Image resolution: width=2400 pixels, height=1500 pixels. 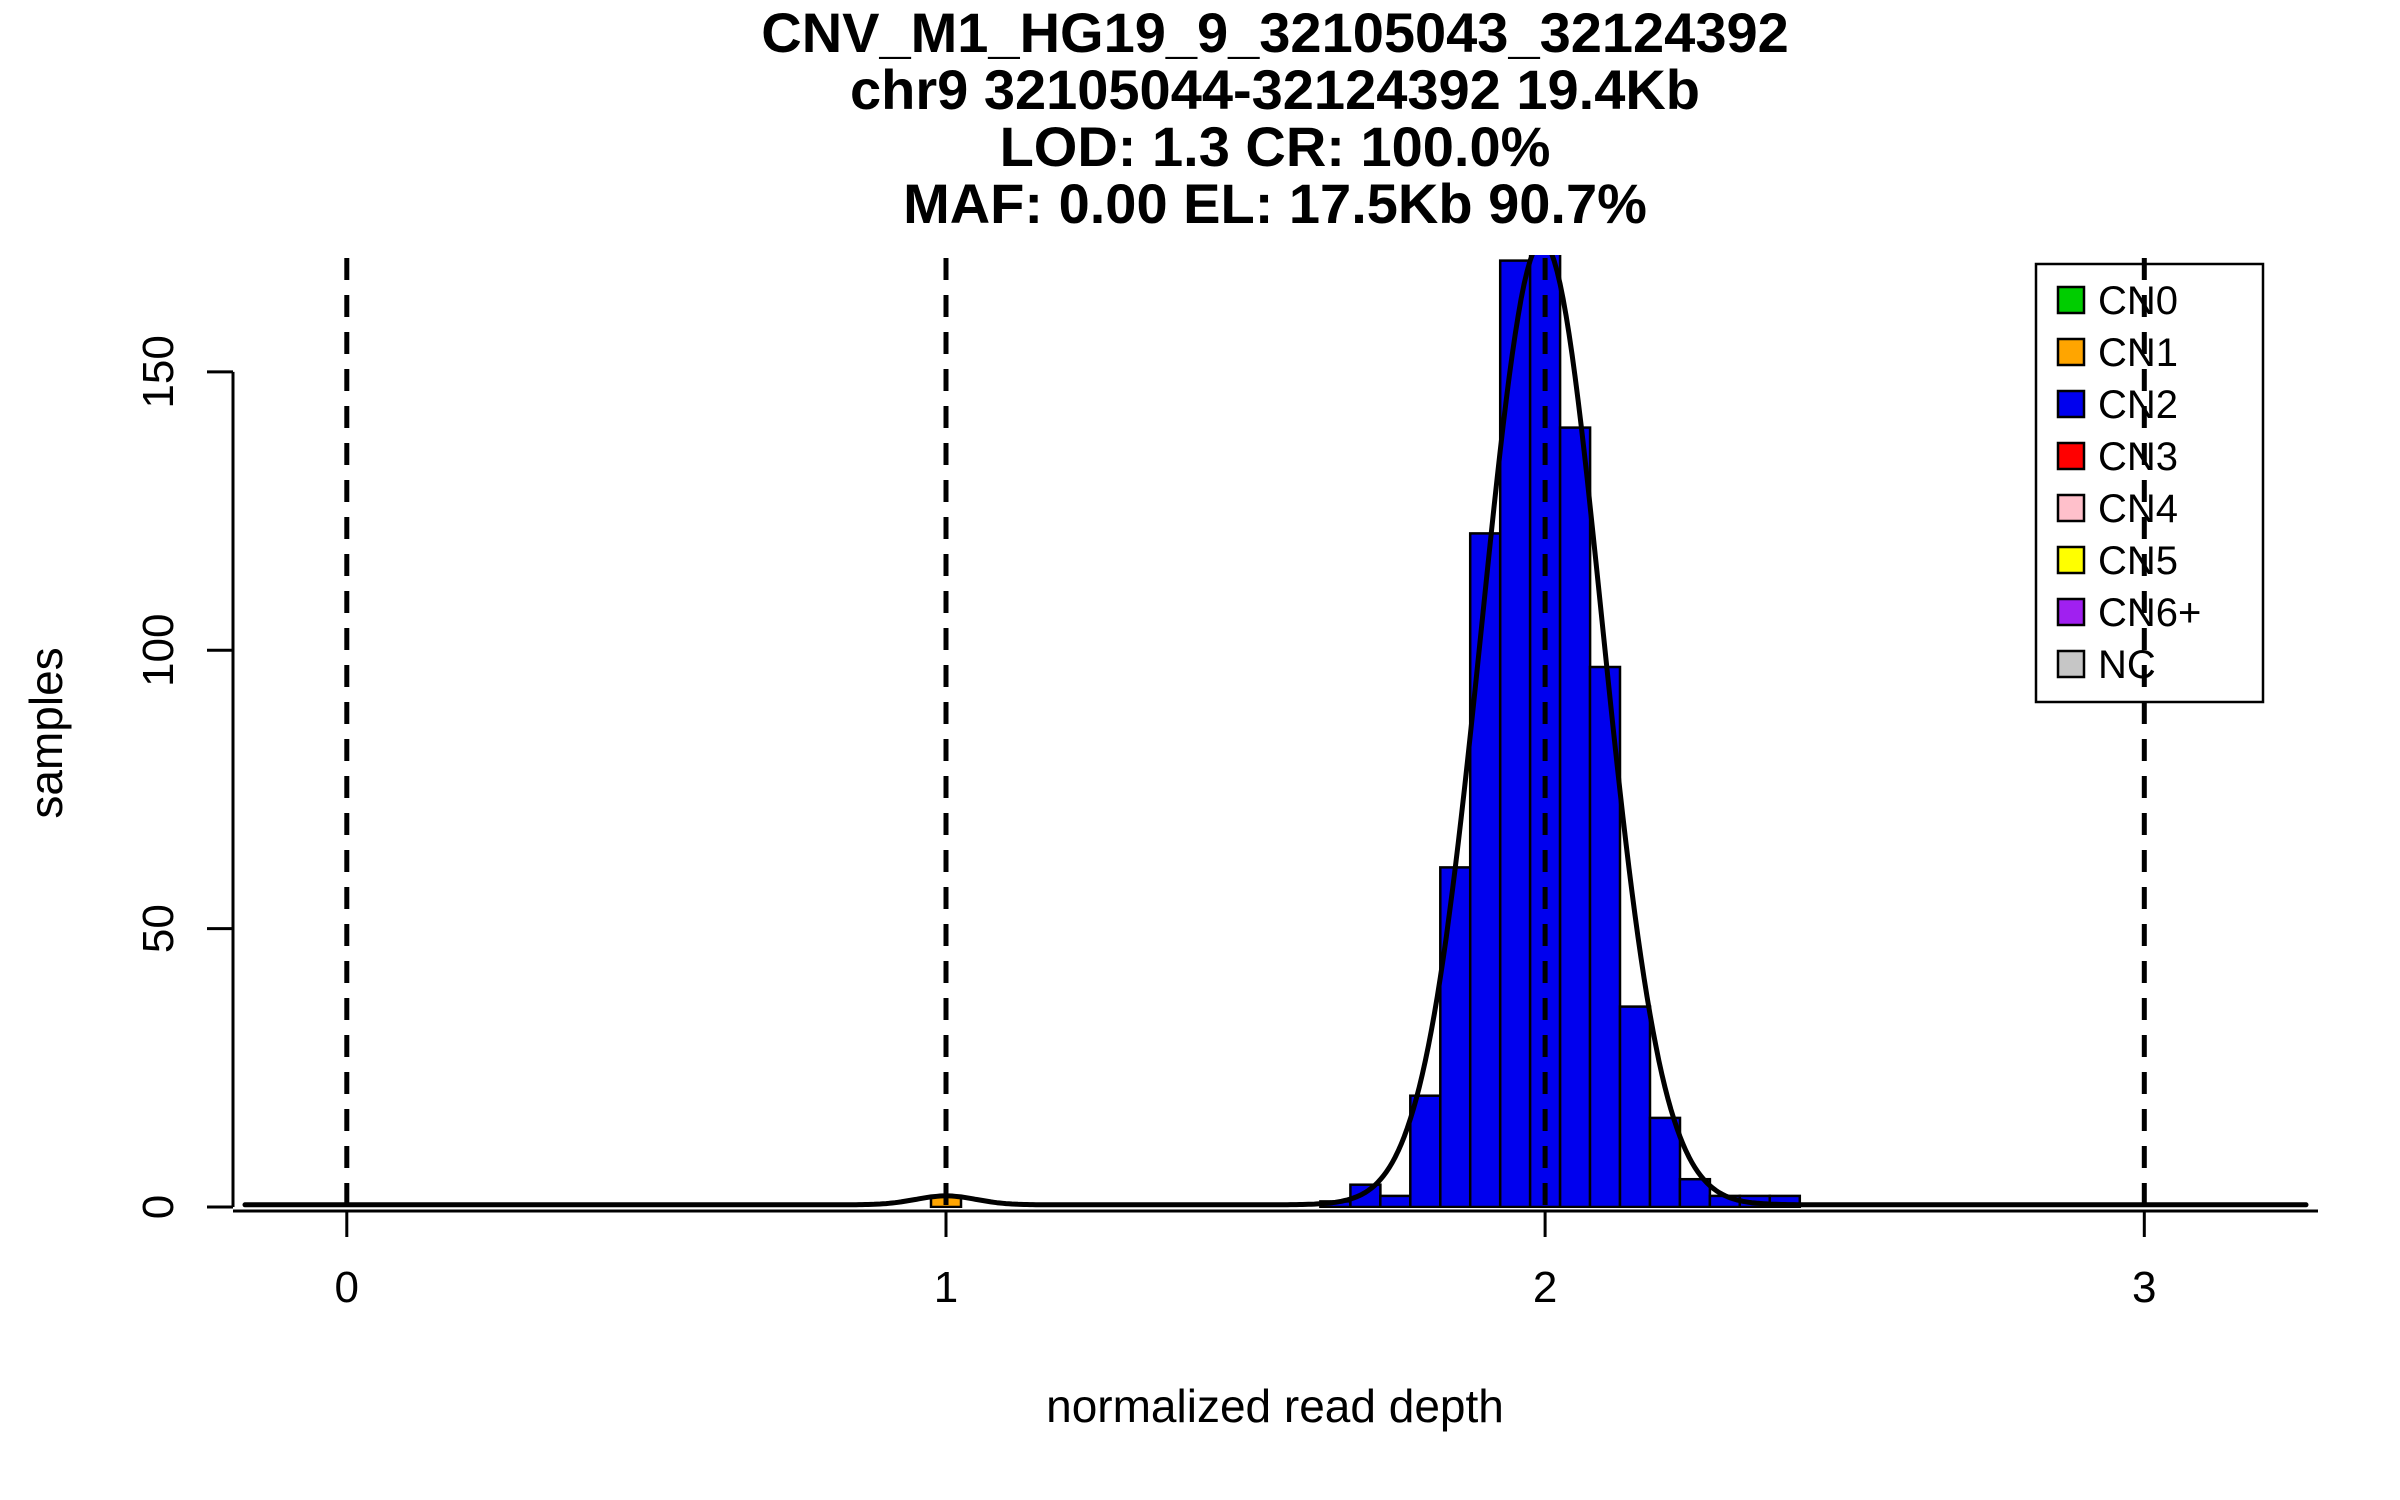 What do you see at coordinates (46, 732) in the screenshot?
I see `y-axis-label: samples` at bounding box center [46, 732].